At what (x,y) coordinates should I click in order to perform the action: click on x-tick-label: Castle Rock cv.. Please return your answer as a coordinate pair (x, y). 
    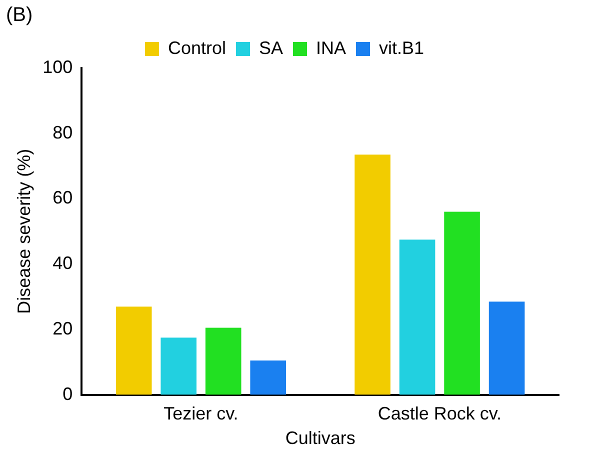
    Looking at the image, I should click on (440, 414).